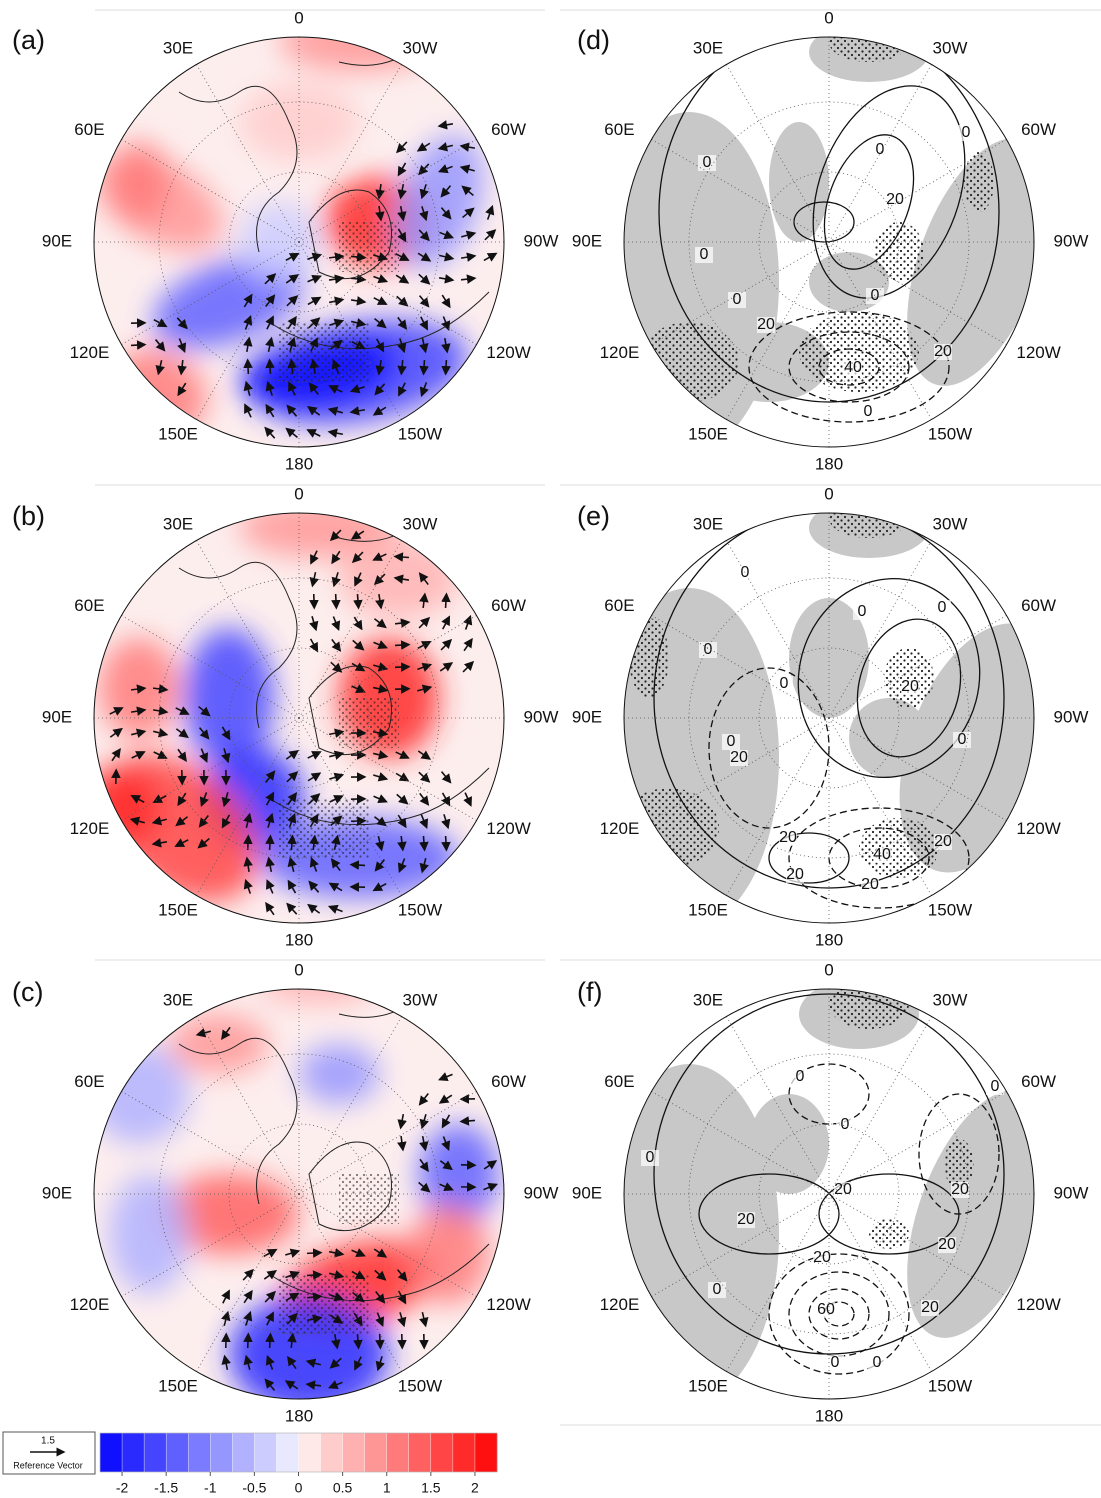 This screenshot has width=1101, height=1498. Describe the element at coordinates (950, 523) in the screenshot. I see `longitude-label: 30W` at that location.